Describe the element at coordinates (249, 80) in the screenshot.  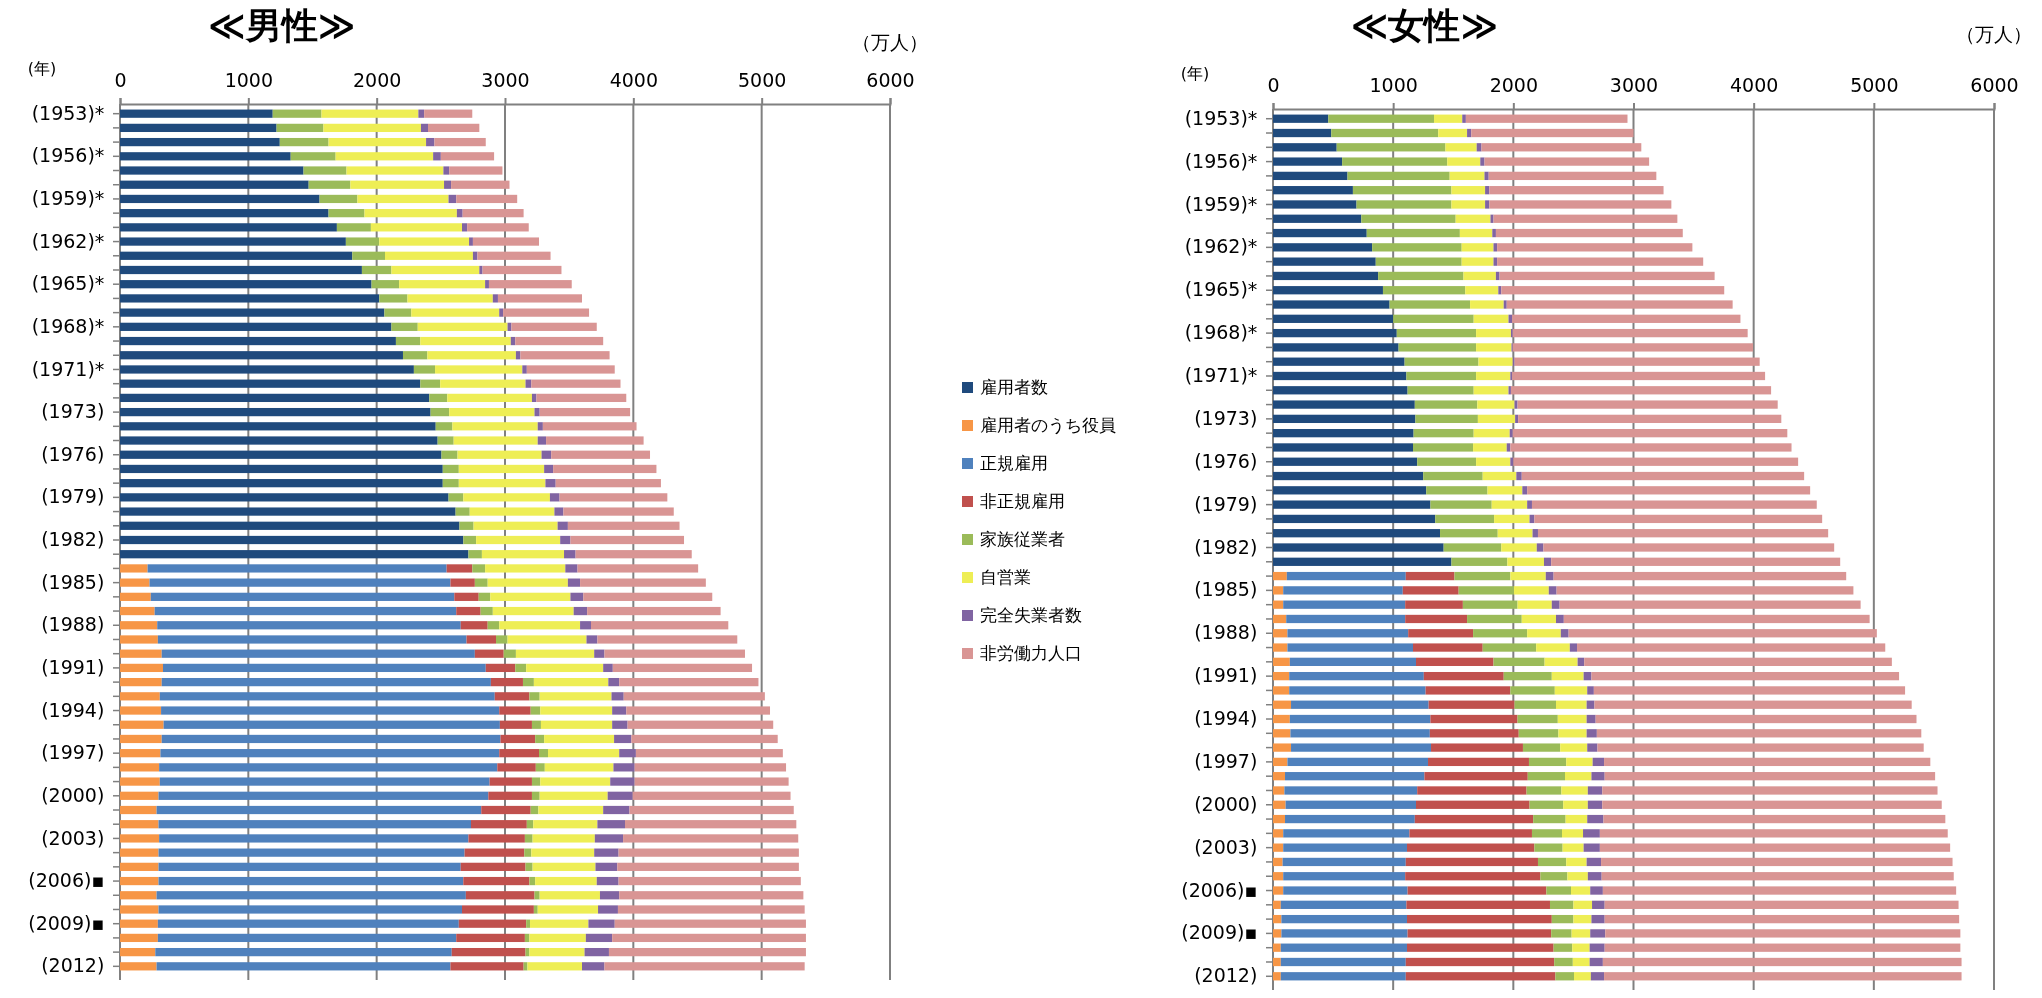
I see `x-tick-label: 1000` at that location.